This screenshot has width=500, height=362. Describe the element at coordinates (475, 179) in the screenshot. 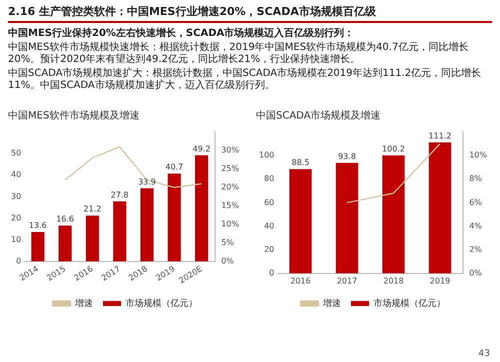

I see `y2-tick-label: 8%` at that location.